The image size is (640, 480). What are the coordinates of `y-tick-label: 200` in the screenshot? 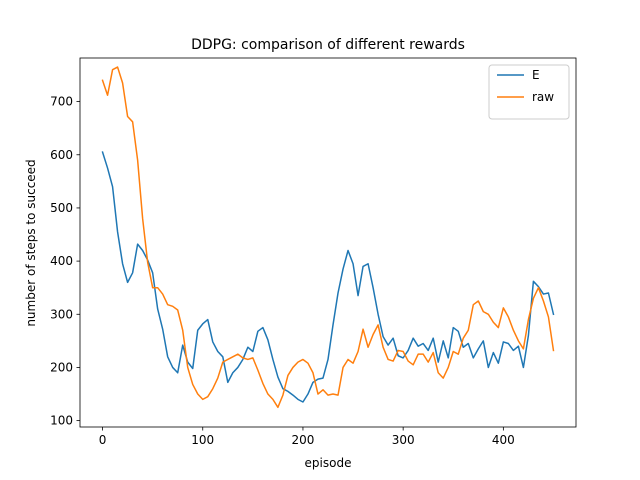 It's located at (61, 367).